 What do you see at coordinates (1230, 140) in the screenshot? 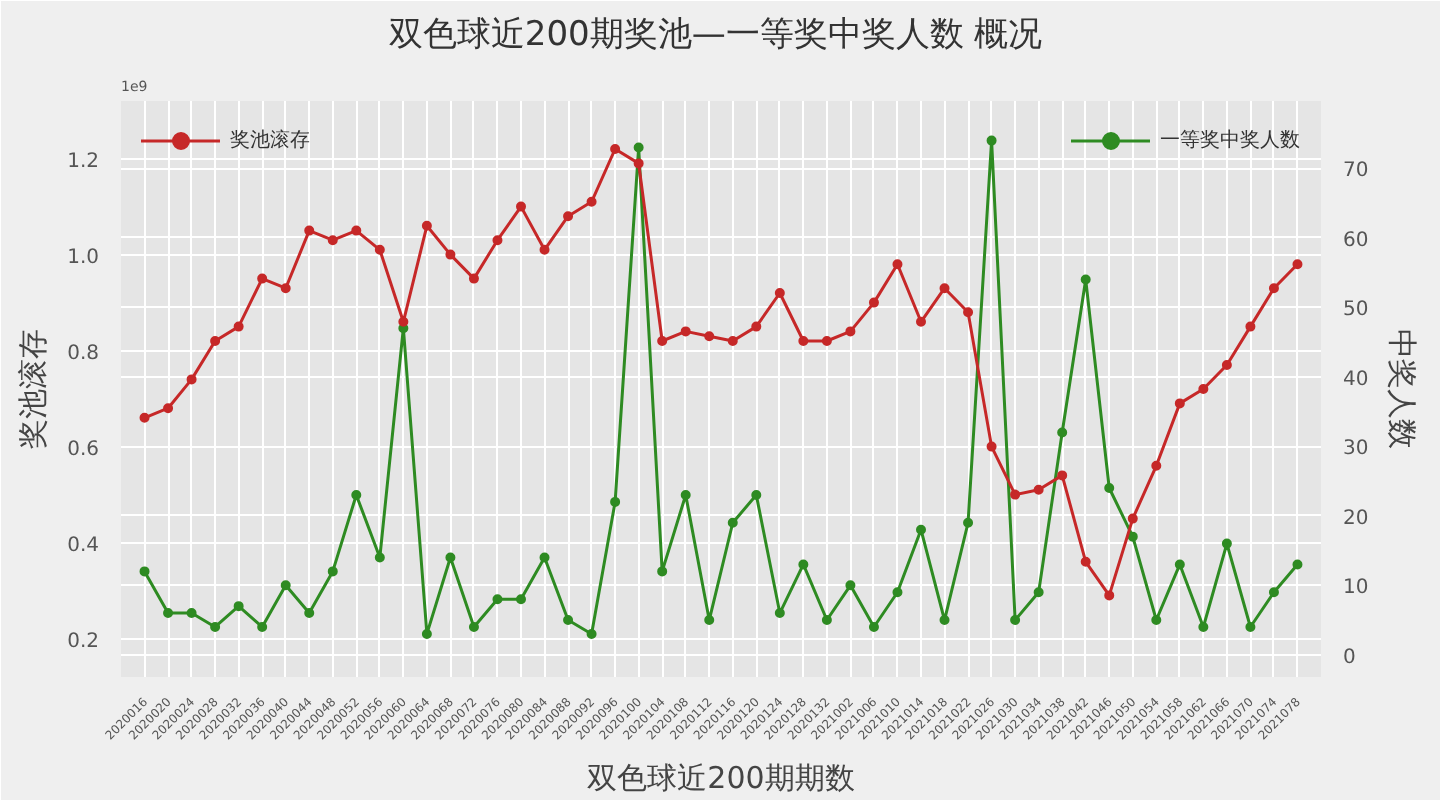
I see `legend-label: 一等奖中奖人数` at bounding box center [1230, 140].